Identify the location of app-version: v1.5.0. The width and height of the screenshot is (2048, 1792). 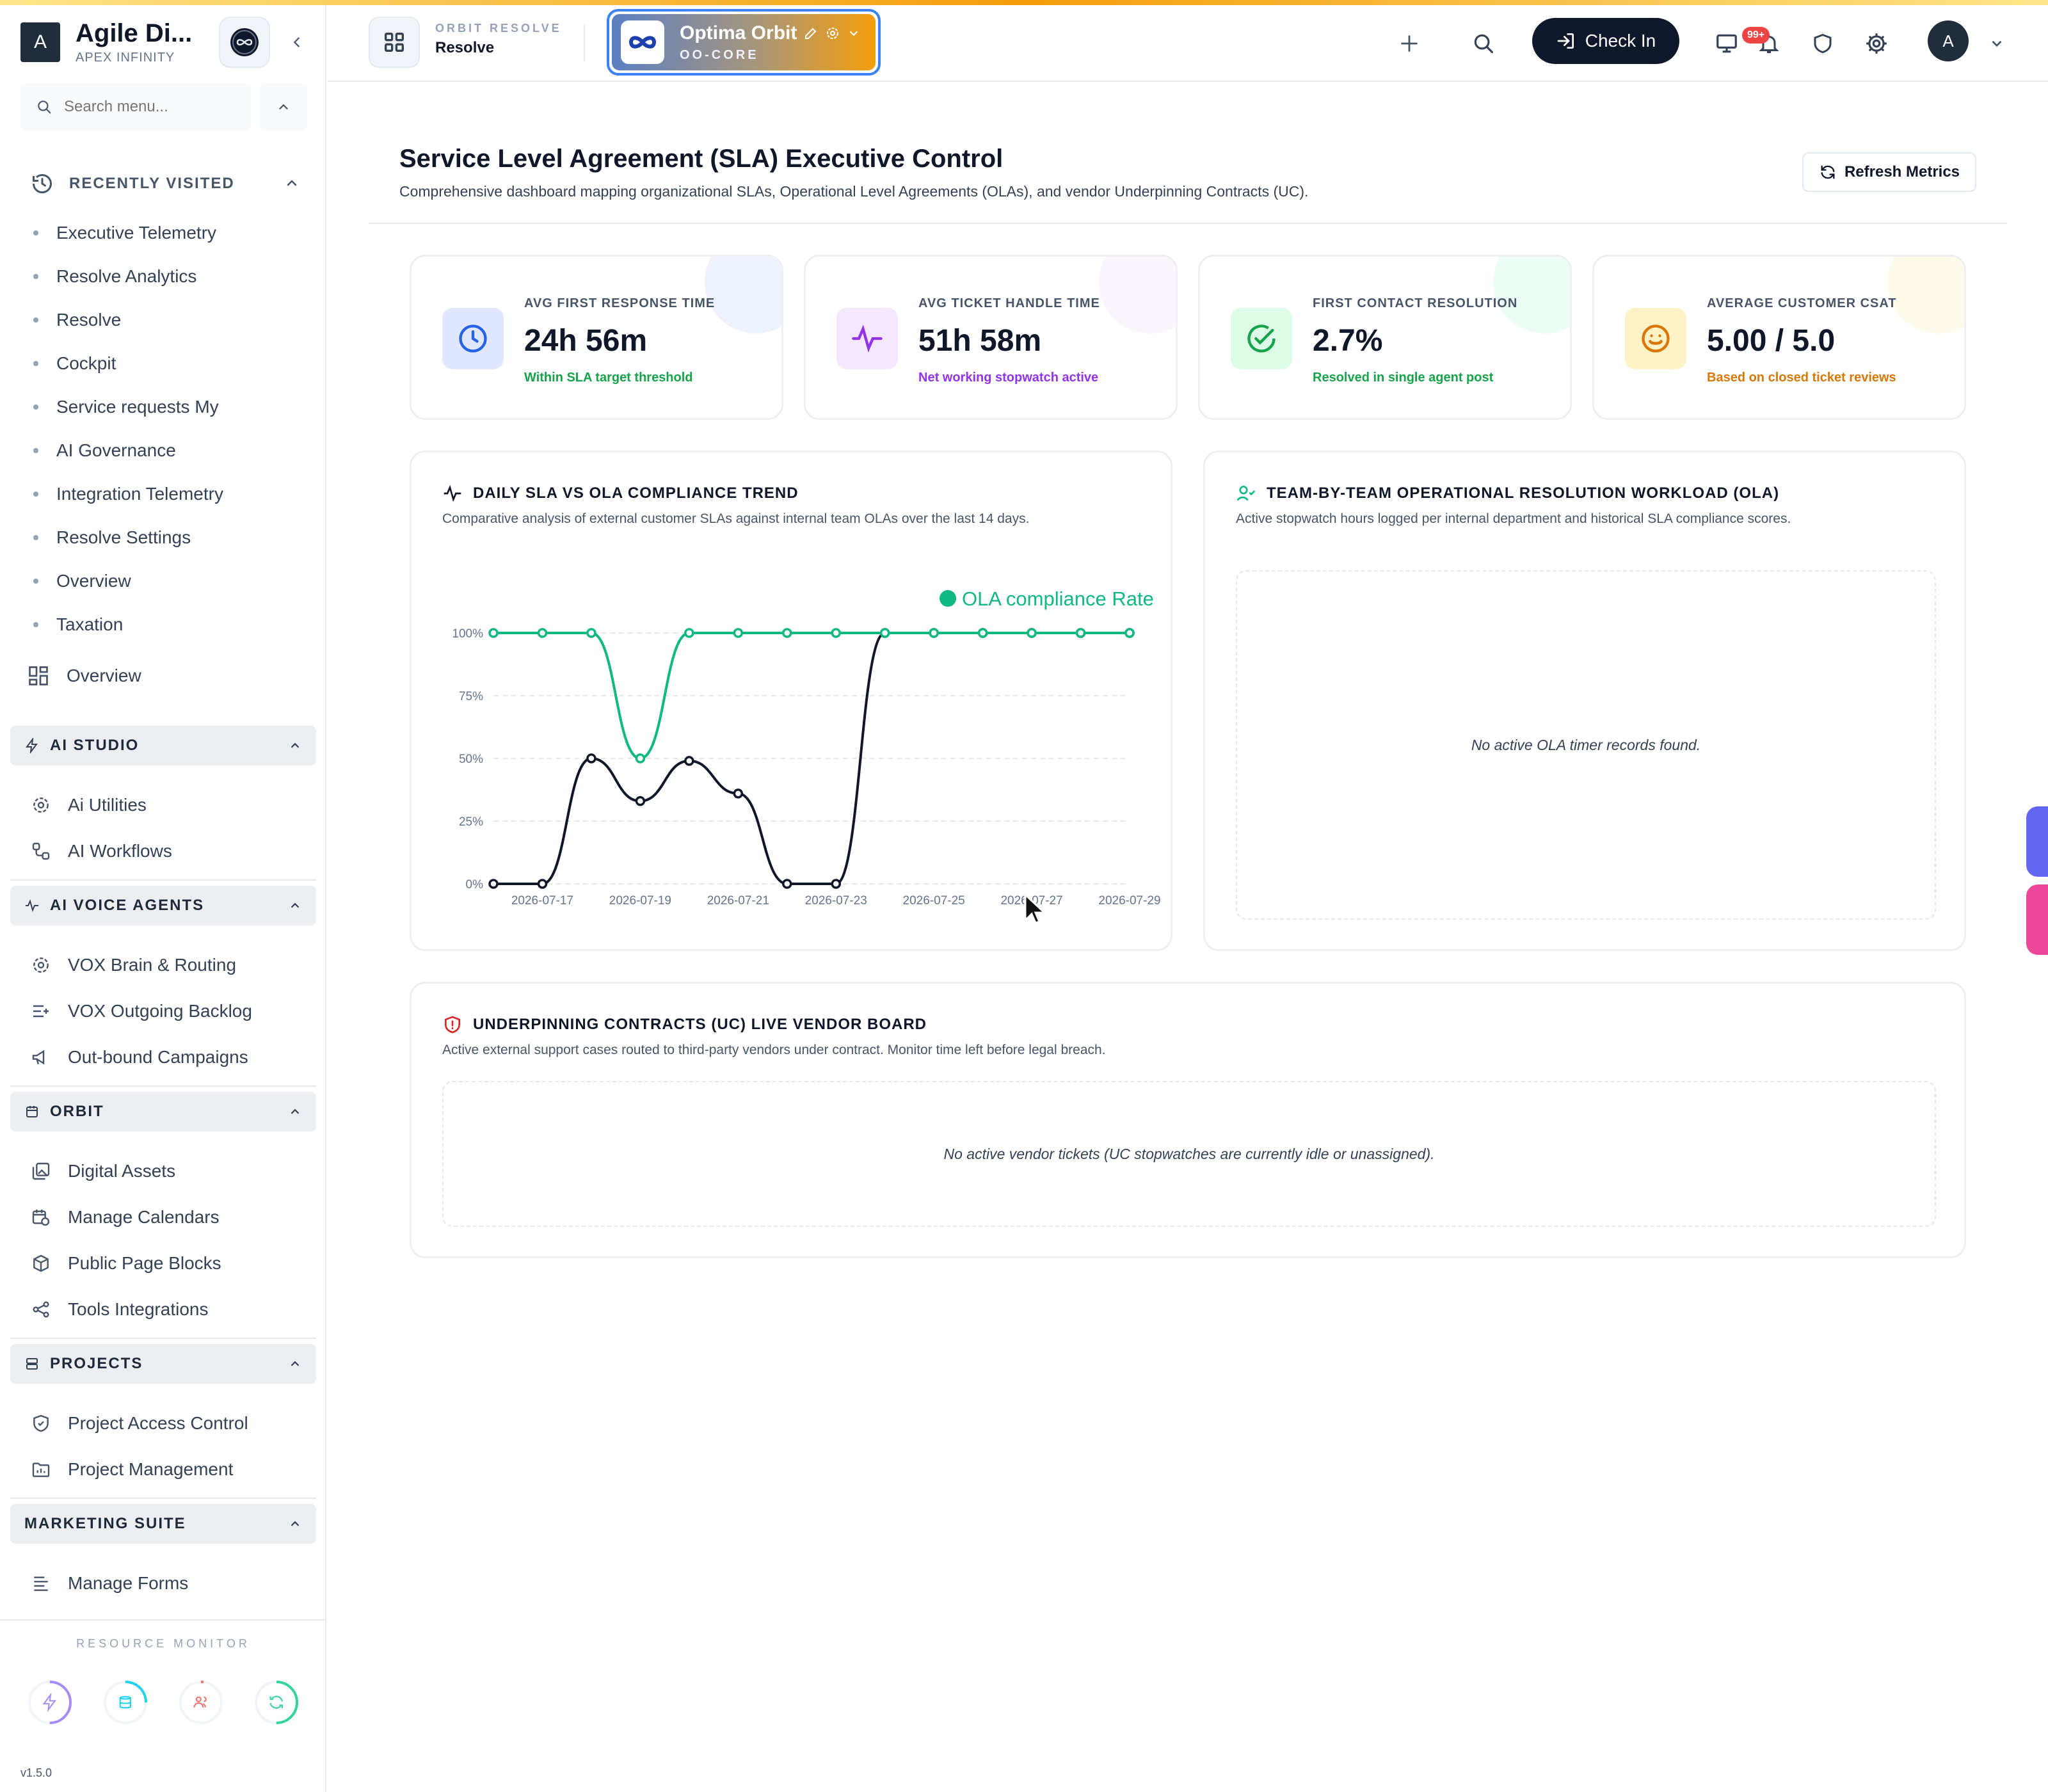
(36, 1772).